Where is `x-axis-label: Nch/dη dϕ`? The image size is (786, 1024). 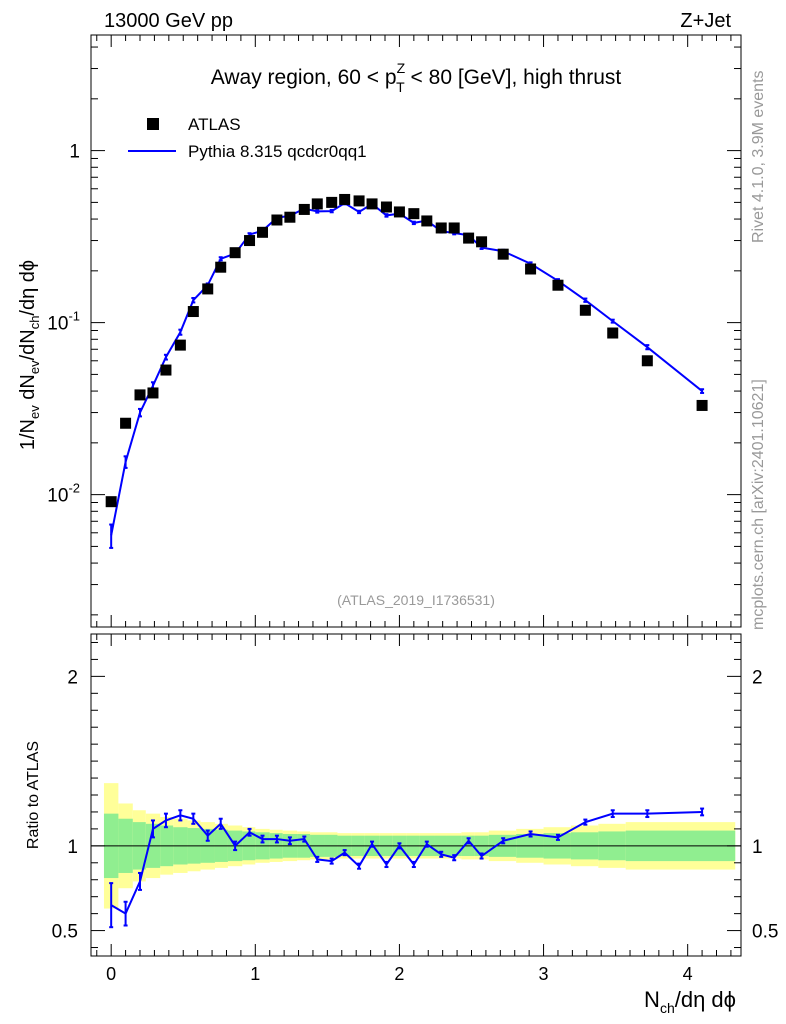
x-axis-label: Nch/dη dϕ is located at coordinates (690, 1001).